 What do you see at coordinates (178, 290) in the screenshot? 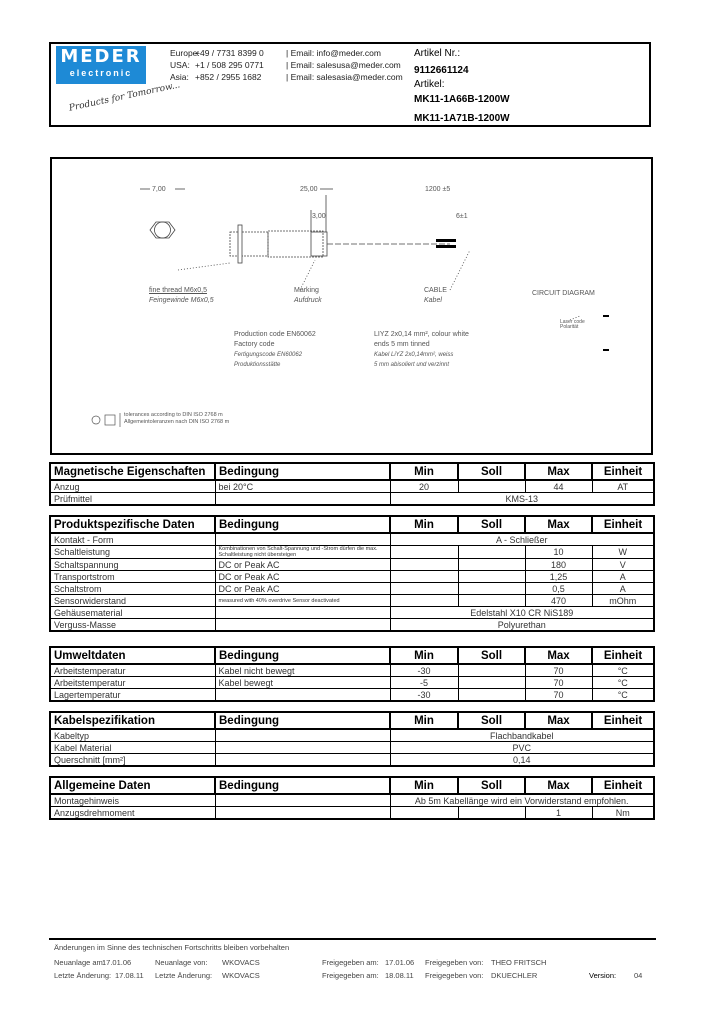
I see `thread-label: fine thread M6x0,5` at bounding box center [178, 290].